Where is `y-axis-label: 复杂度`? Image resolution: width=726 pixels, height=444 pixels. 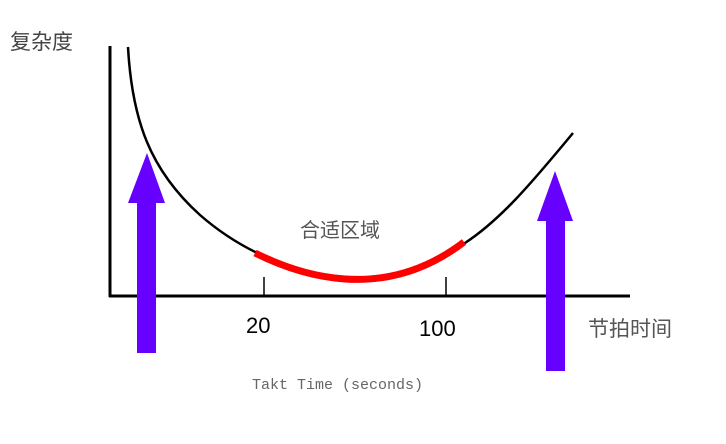
y-axis-label: 复杂度 is located at coordinates (41, 42).